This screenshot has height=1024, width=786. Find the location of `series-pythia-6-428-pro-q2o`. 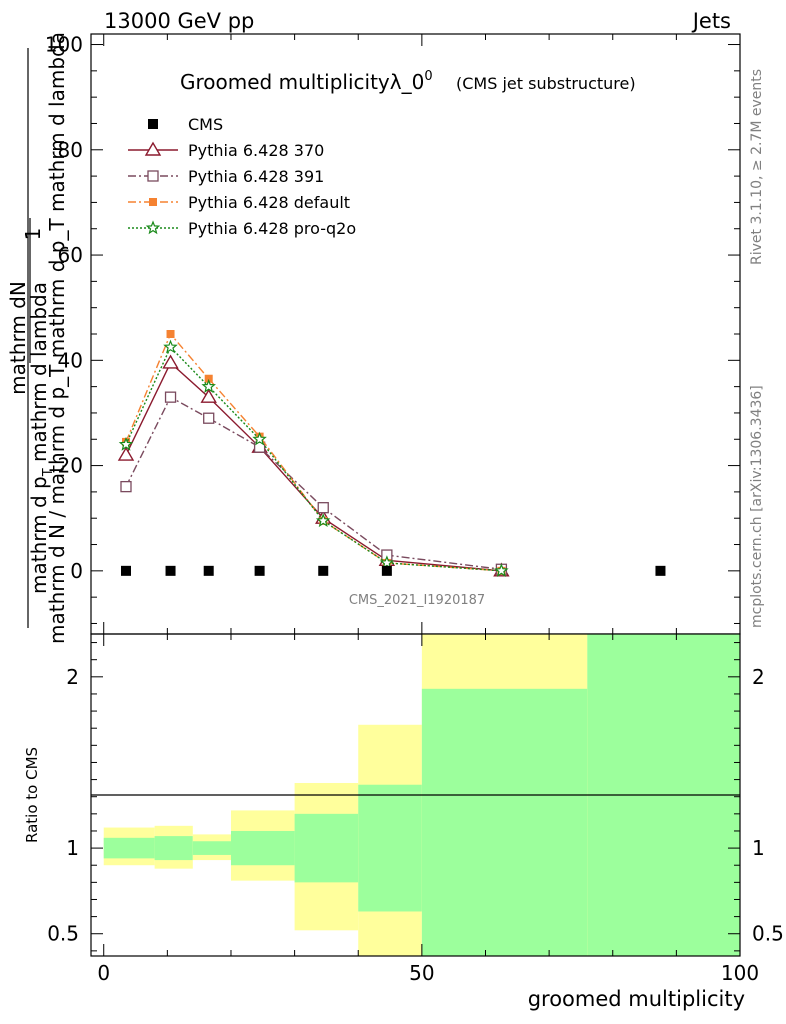

series-pythia-6-428-pro-q2o is located at coordinates (313, 458).